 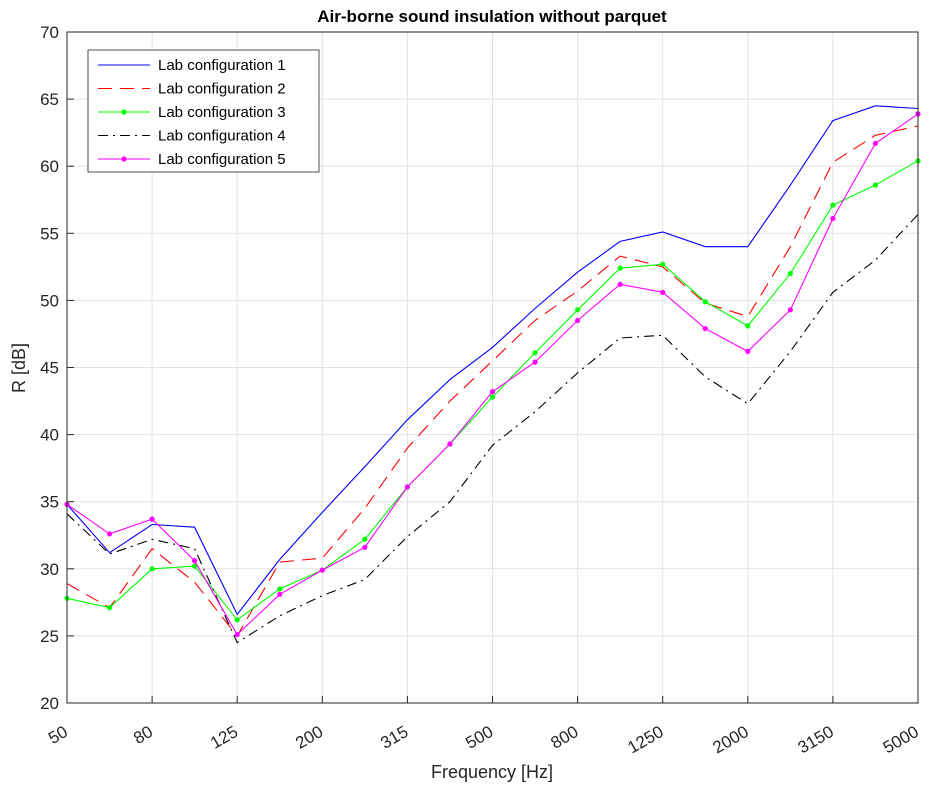 I want to click on legend-box, so click(x=203, y=111).